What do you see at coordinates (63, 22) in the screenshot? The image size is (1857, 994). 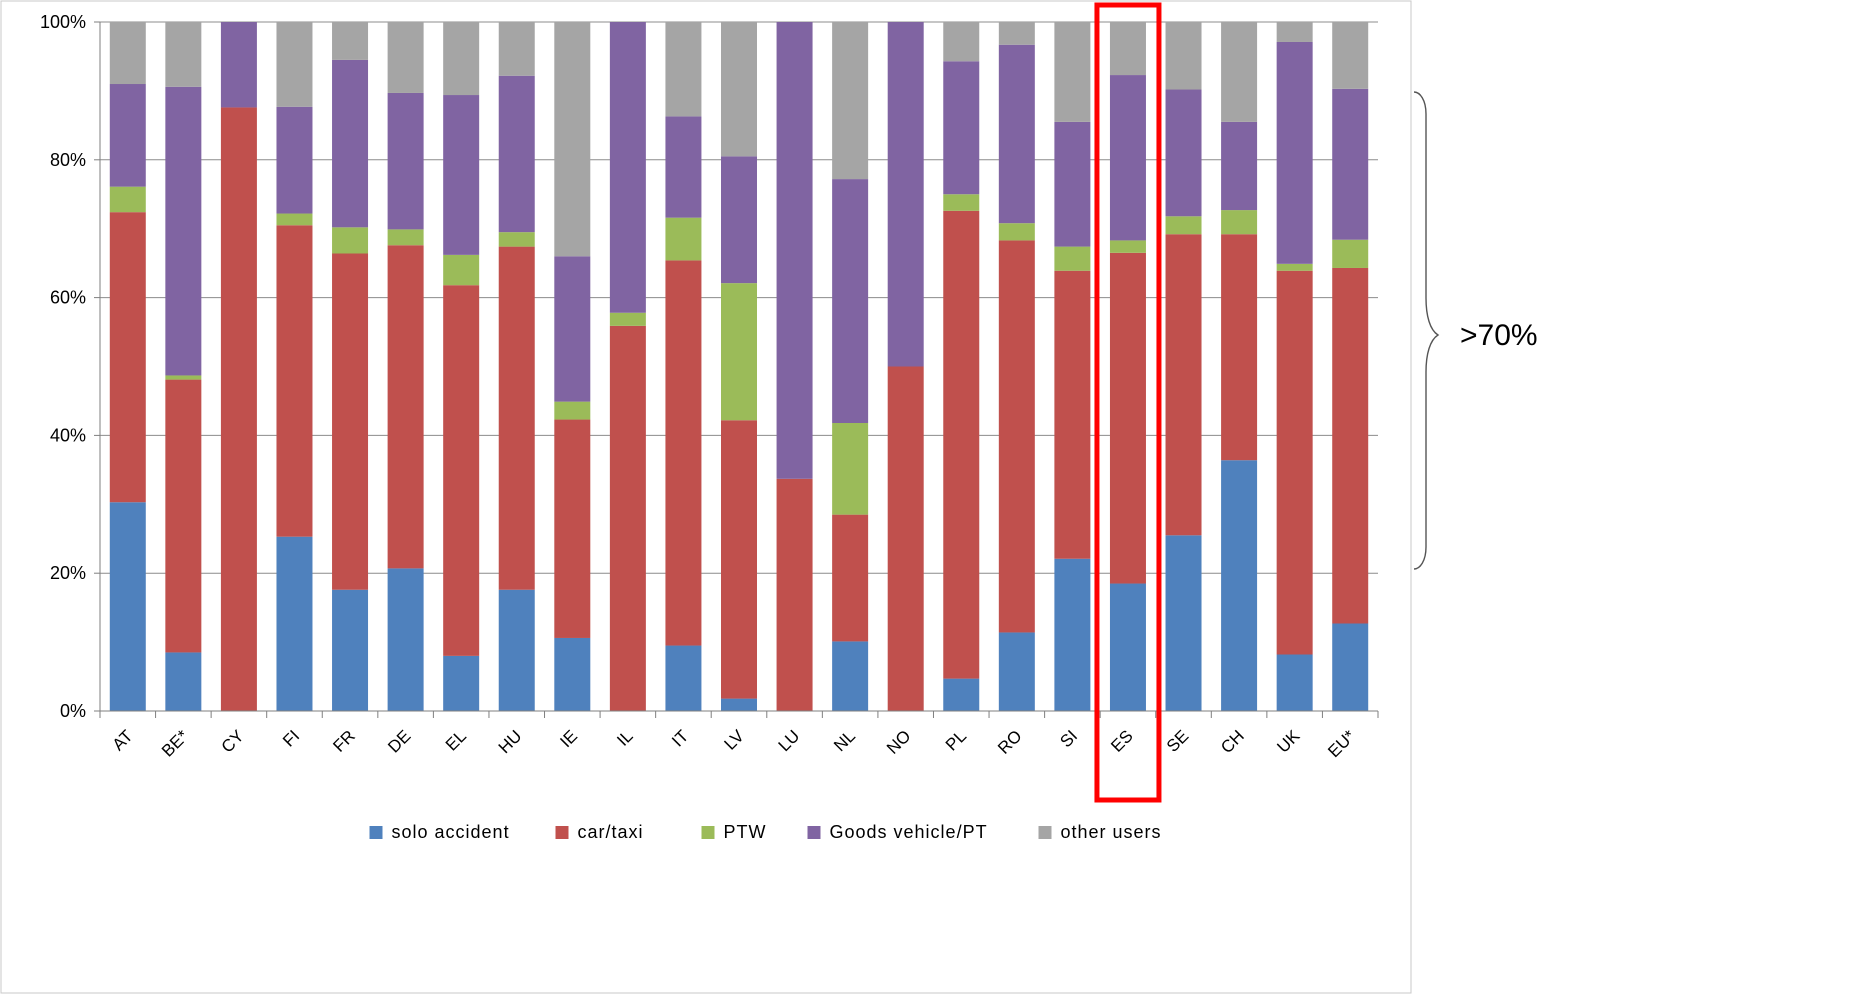 I see `y-tick-label: 100%` at bounding box center [63, 22].